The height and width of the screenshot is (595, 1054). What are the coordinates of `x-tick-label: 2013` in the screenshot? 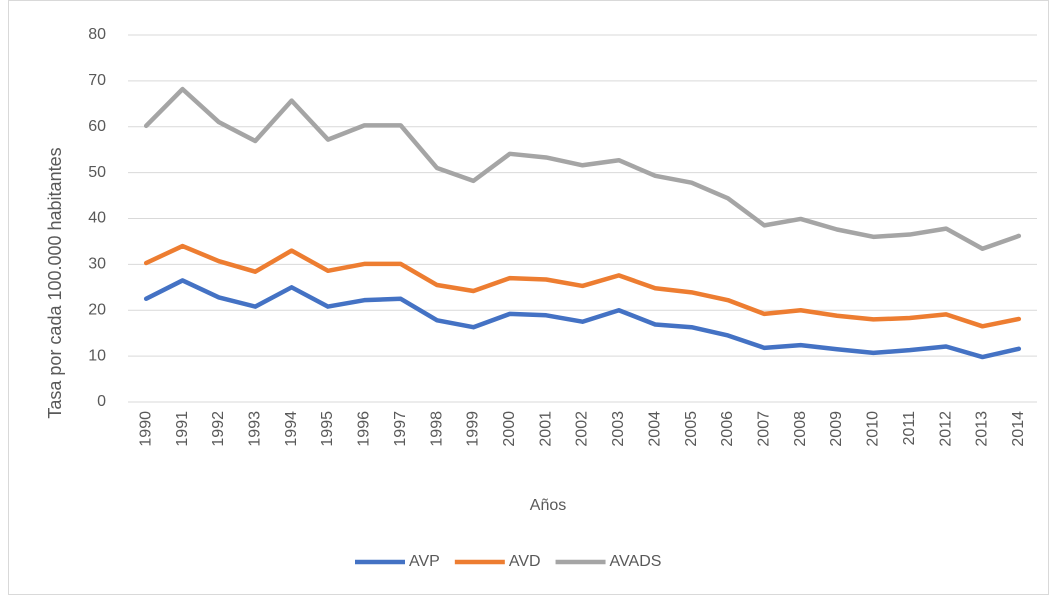 It's located at (982, 429).